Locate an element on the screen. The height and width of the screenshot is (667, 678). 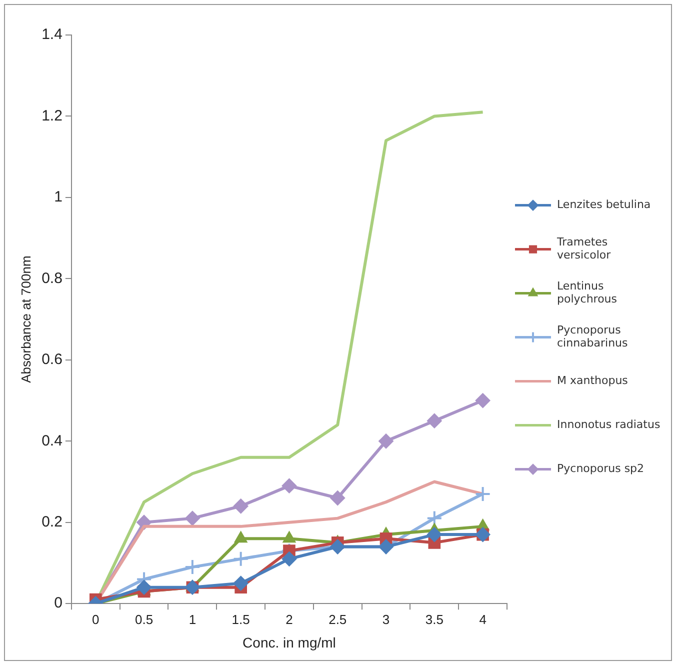
x-tick-label: 4 is located at coordinates (482, 619).